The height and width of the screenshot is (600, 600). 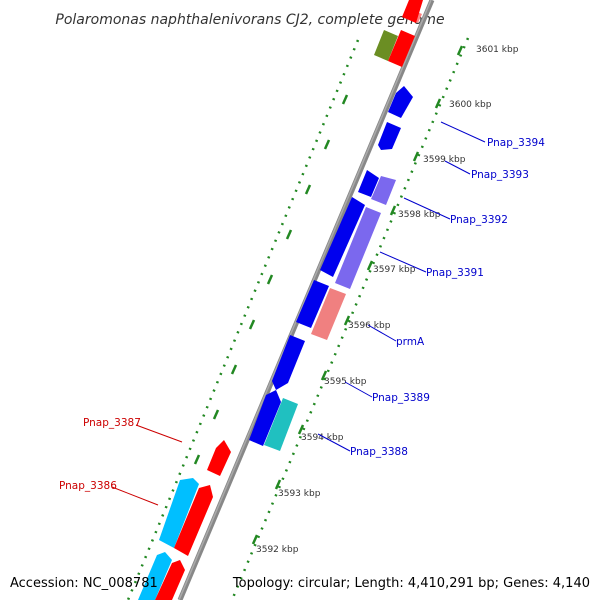 I want to click on accession-text: Accession: NC_008781, so click(x=84, y=583).